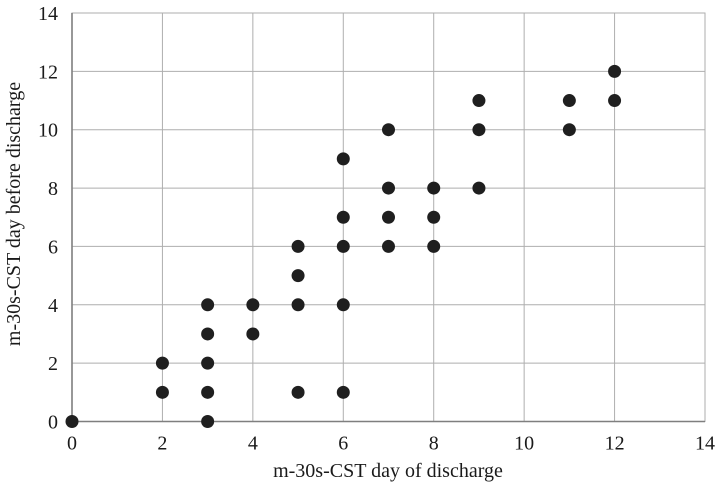 This screenshot has height=491, width=721. I want to click on y-axis-tick-labels: 0 2 4 6 8 10 12 14, so click(48, 218).